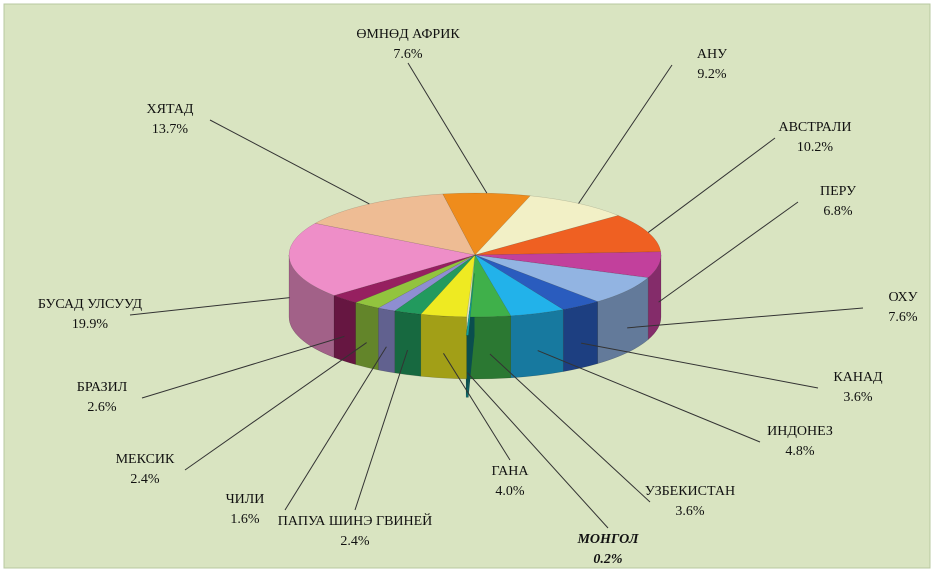 Image resolution: width=934 pixels, height=572 pixels. What do you see at coordinates (838, 191) in the screenshot?
I see `category-label: ПЕРУ` at bounding box center [838, 191].